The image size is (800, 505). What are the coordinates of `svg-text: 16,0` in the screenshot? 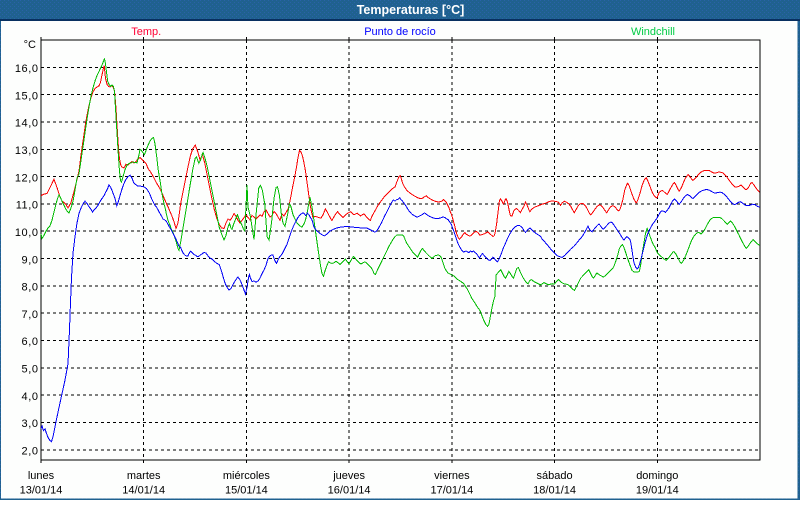 It's located at (27, 69).